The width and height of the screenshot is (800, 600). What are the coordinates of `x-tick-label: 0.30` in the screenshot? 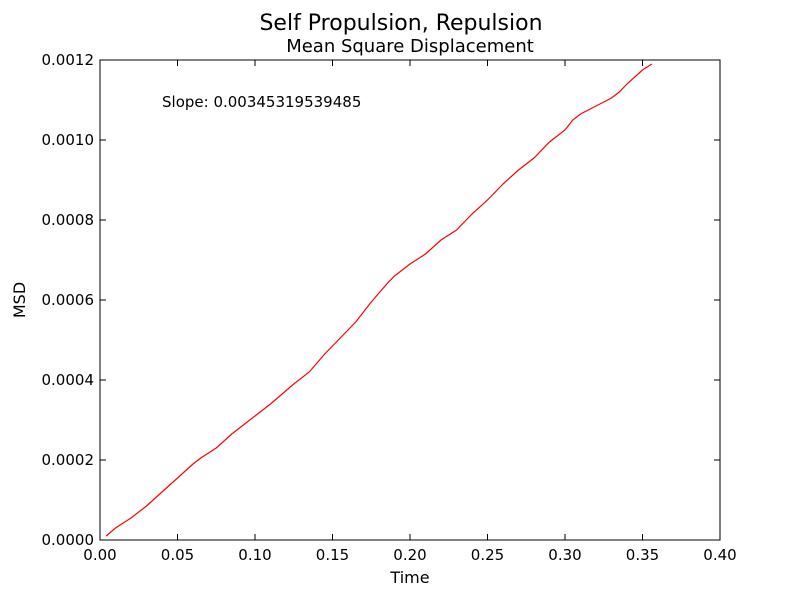 It's located at (564, 555).